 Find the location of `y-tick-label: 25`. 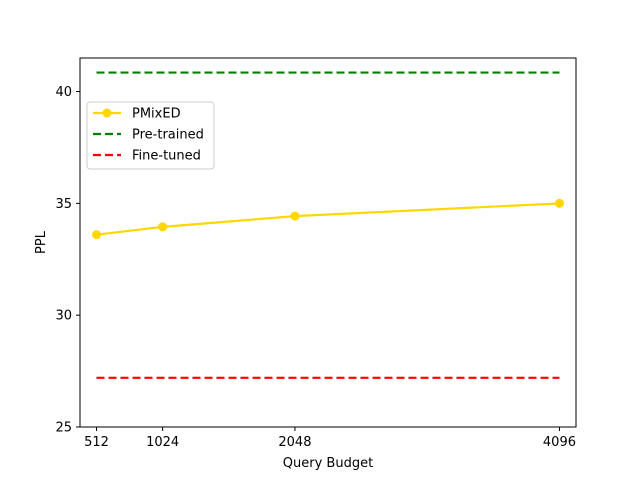

y-tick-label: 25 is located at coordinates (63, 428).